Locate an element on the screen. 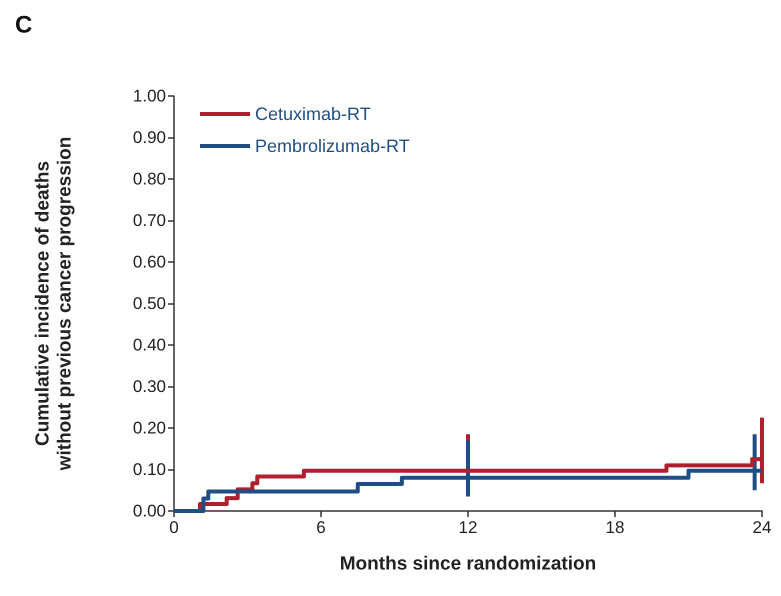 Image resolution: width=781 pixels, height=596 pixels. y-tick-label: 0.20 is located at coordinates (149, 428).